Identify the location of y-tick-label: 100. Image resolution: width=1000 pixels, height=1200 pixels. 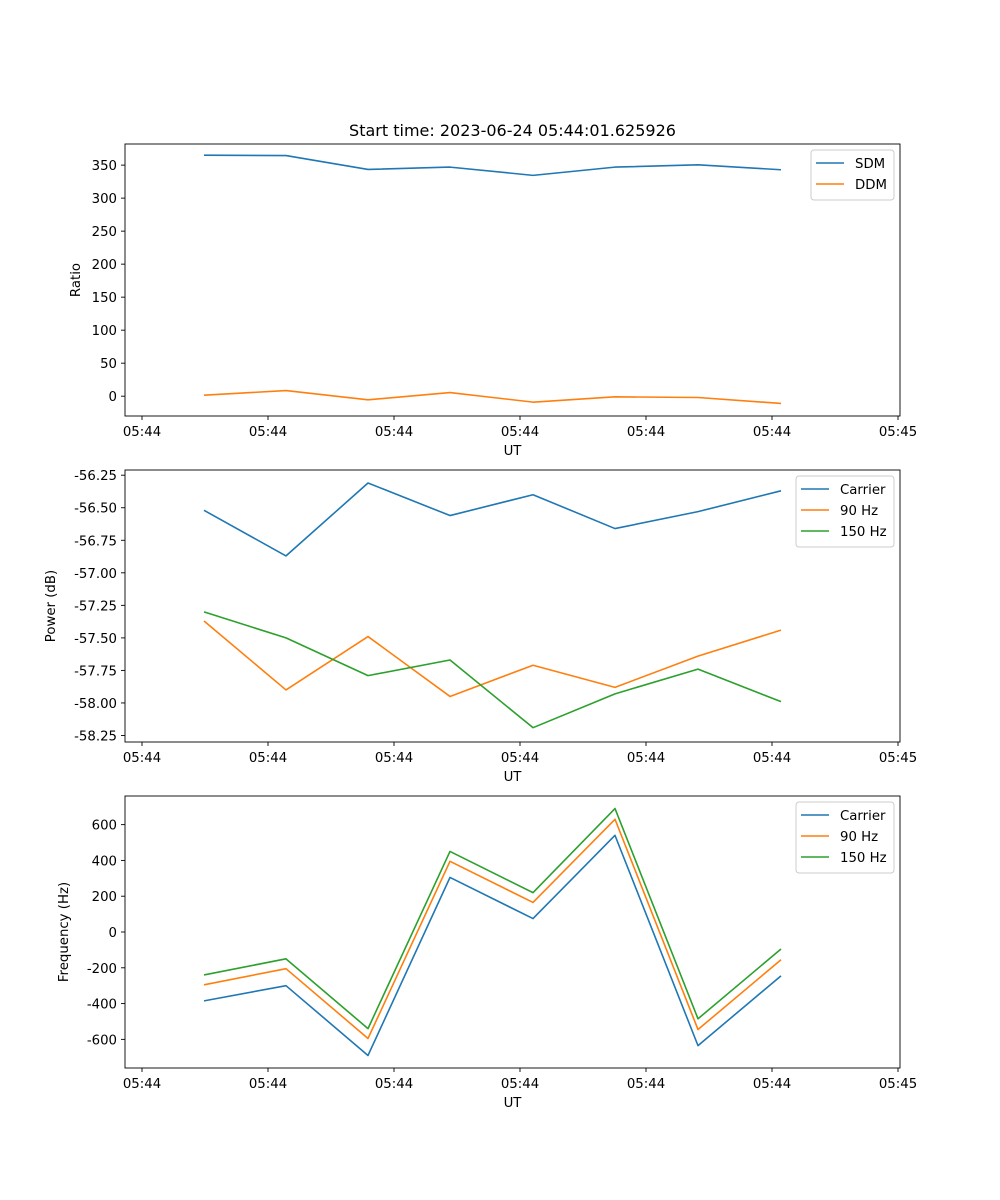
(104, 331).